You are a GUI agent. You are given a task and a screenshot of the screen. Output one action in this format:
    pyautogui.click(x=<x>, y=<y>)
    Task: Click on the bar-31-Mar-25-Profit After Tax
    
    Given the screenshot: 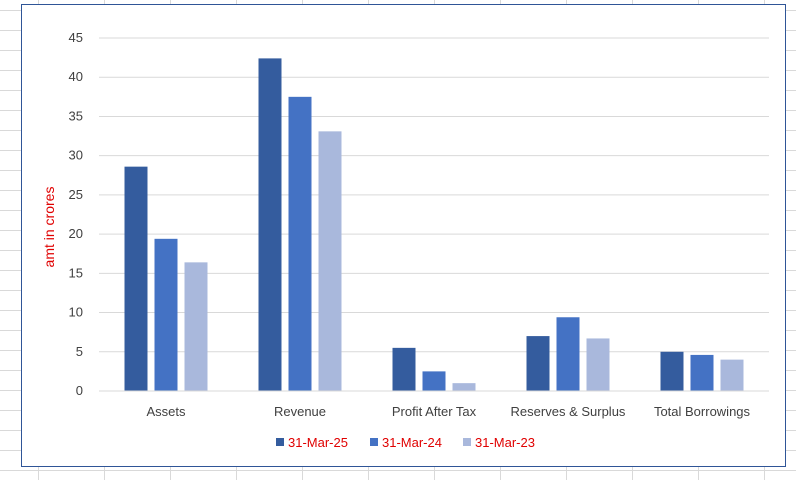 What is the action you would take?
    pyautogui.click(x=404, y=369)
    